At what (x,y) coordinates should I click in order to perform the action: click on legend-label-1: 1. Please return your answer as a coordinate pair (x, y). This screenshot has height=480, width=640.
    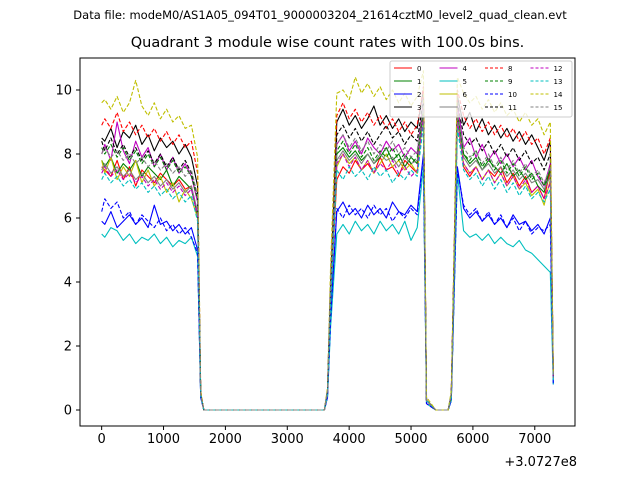
    Looking at the image, I should click on (419, 82).